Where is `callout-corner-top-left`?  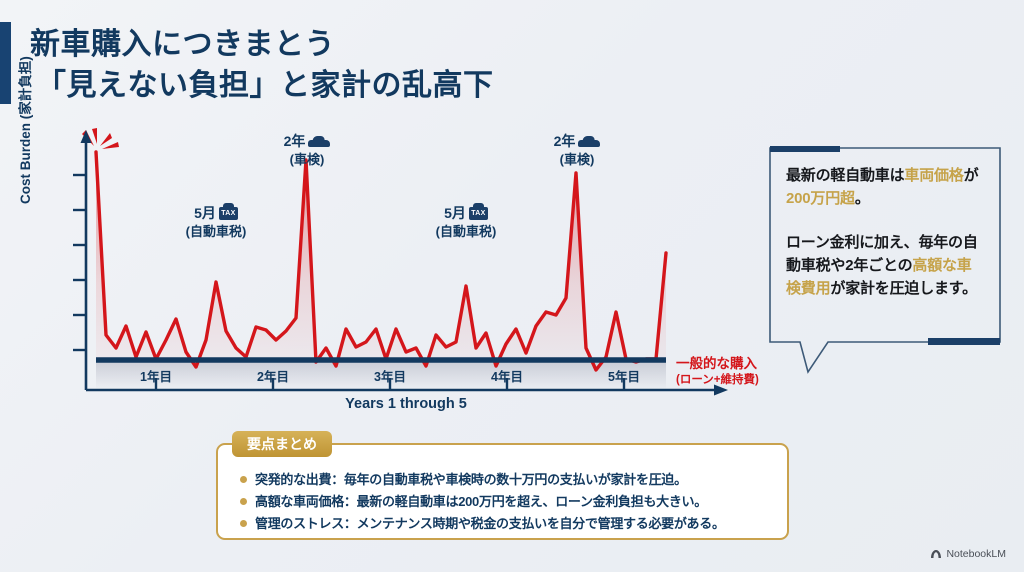
callout-corner-top-left is located at coordinates (805, 149).